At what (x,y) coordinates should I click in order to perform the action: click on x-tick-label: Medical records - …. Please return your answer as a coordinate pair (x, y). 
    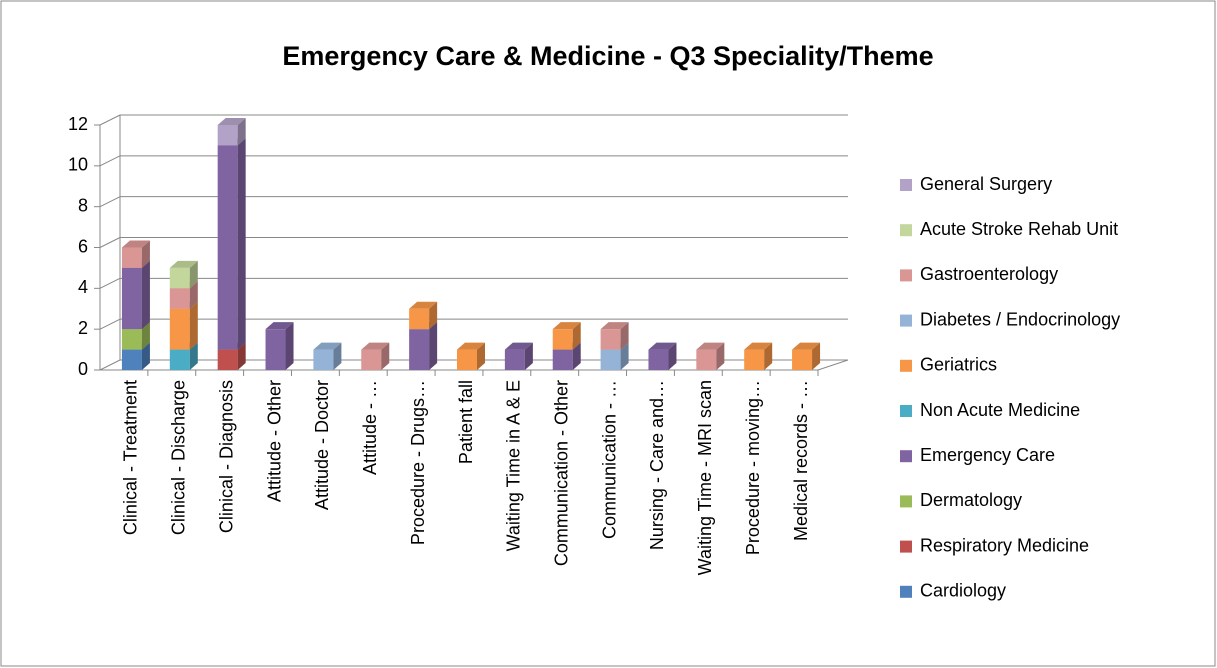
    Looking at the image, I should click on (801, 460).